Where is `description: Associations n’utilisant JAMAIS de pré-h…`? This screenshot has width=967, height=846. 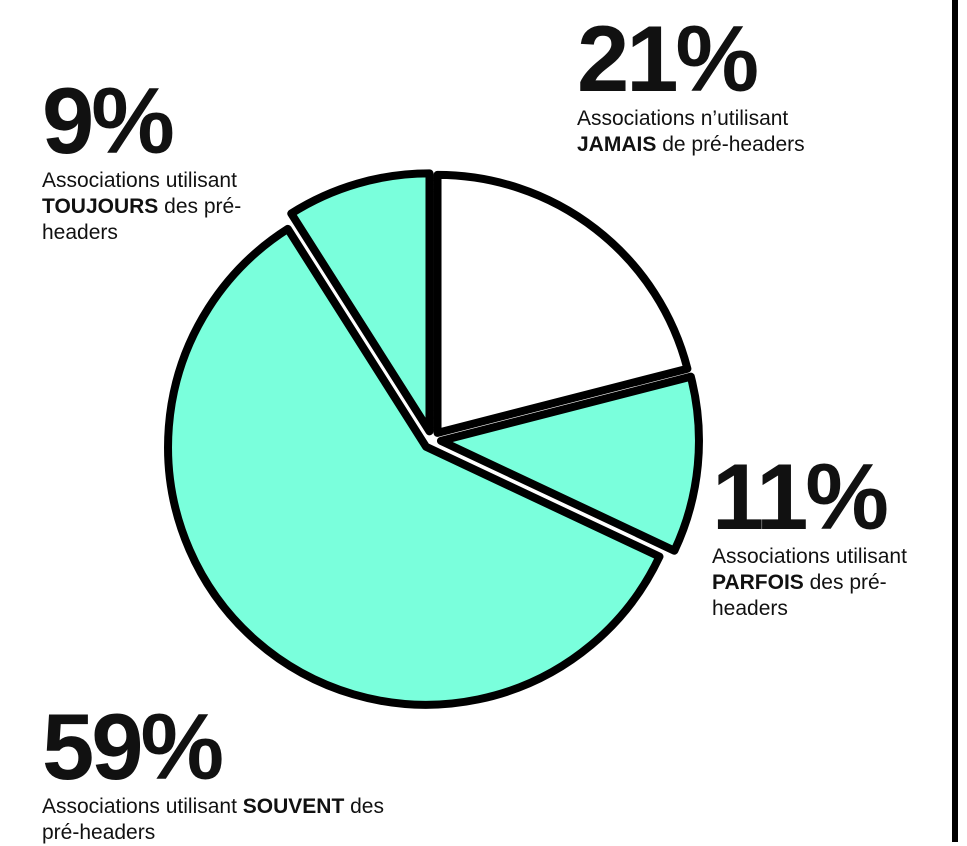
description: Associations n’utilisant JAMAIS de pré-h… is located at coordinates (697, 132).